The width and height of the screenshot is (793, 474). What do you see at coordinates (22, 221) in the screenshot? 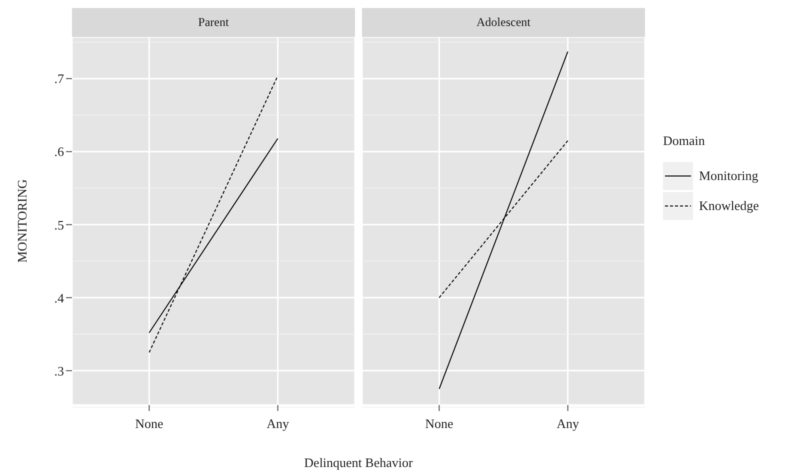
I see `y-axis-title: MONITORING` at bounding box center [22, 221].